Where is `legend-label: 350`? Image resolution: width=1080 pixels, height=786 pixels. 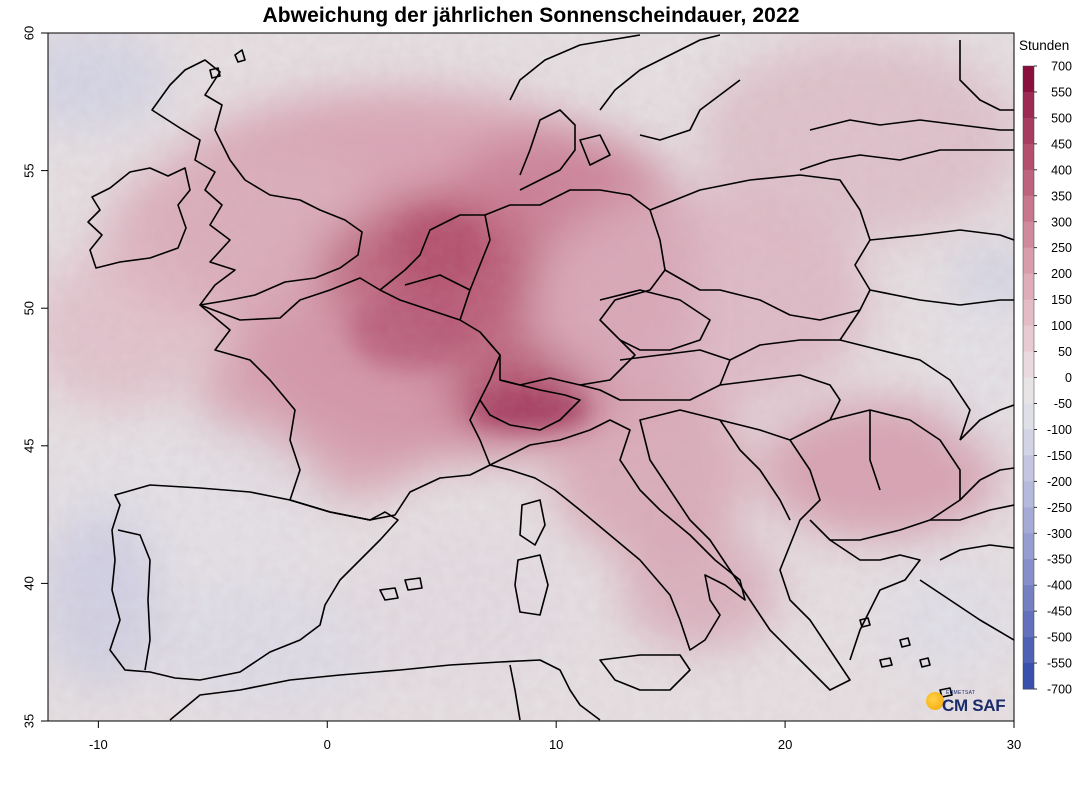 legend-label: 350 is located at coordinates (1061, 196).